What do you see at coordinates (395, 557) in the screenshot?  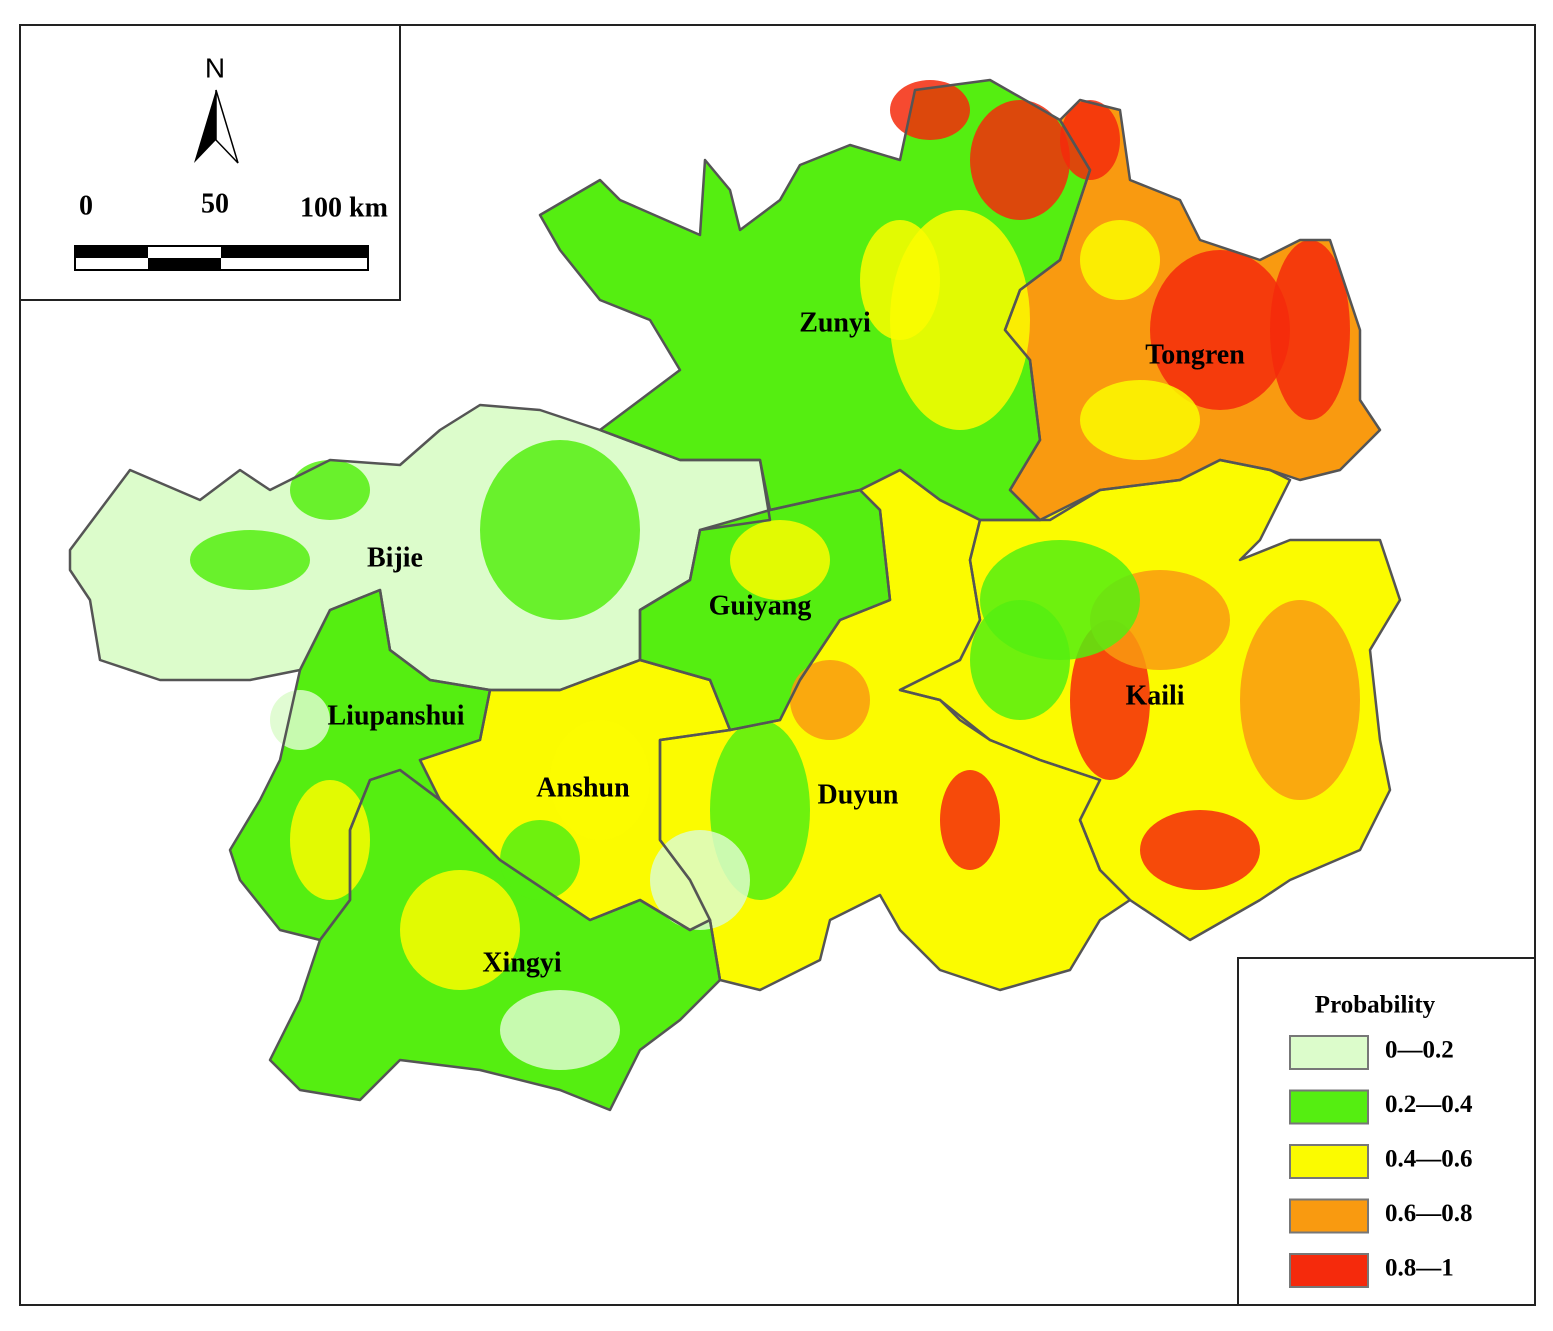 I see `region-label: Bijie` at bounding box center [395, 557].